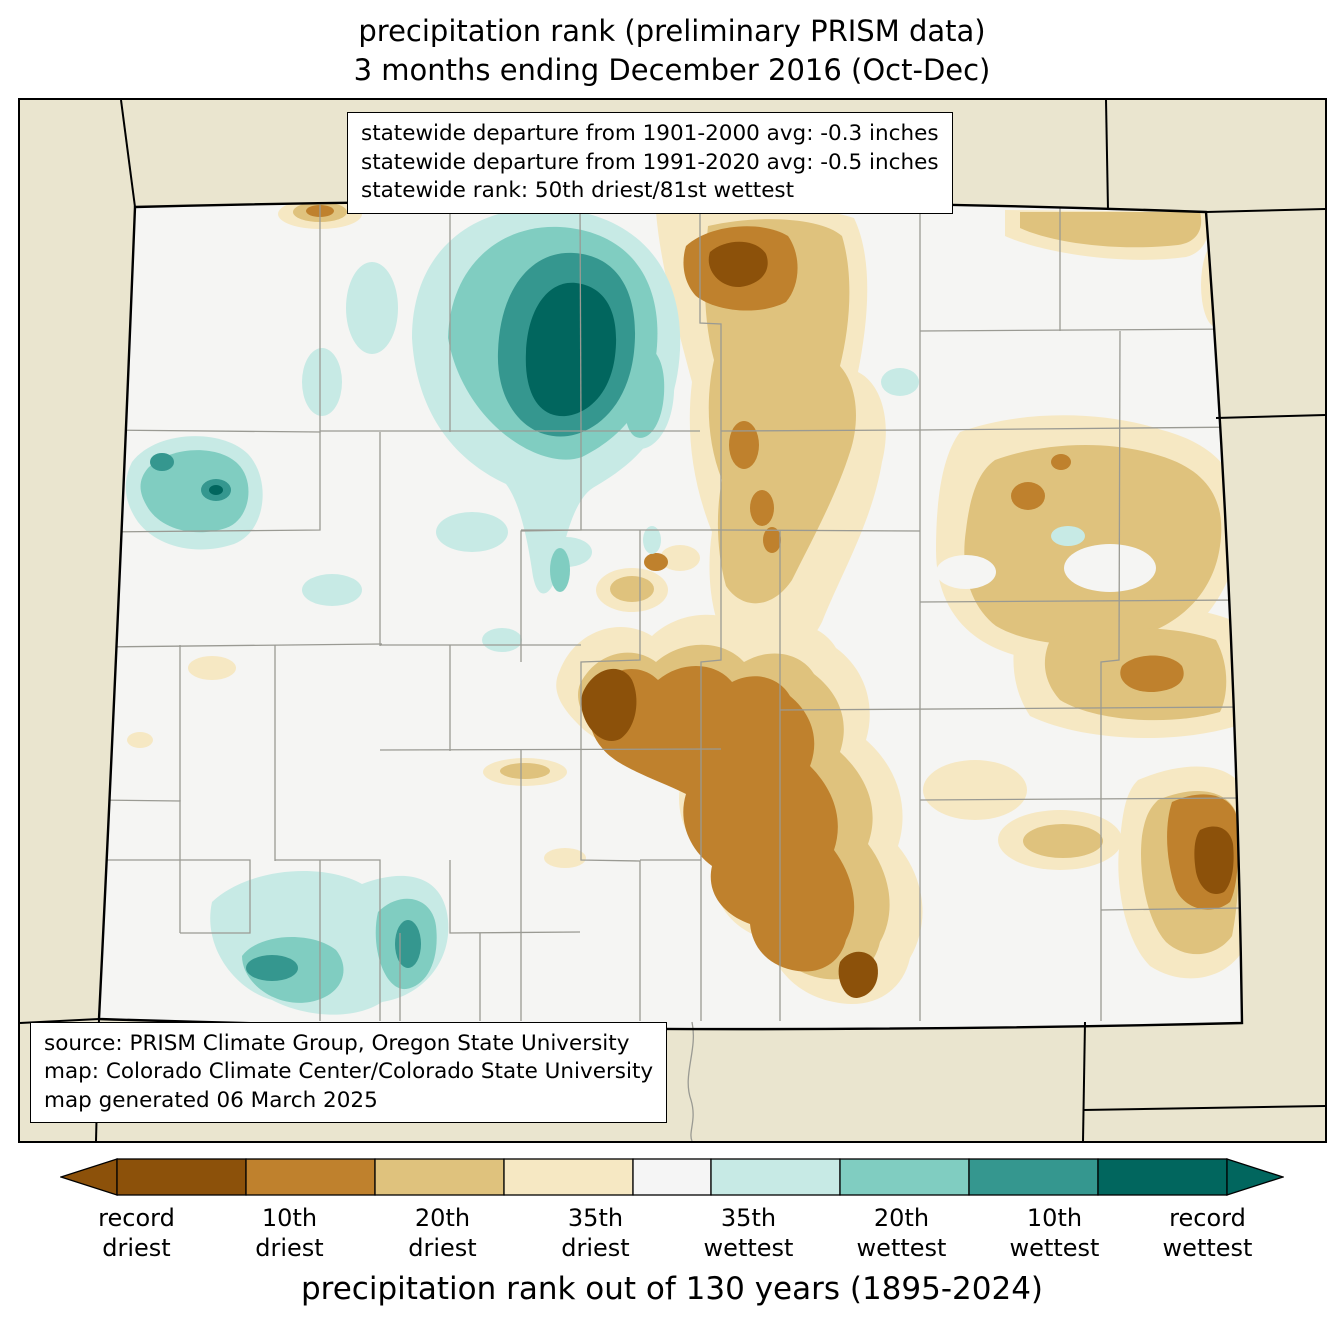 The height and width of the screenshot is (1332, 1344). What do you see at coordinates (211, 1100) in the screenshot?
I see `source-line-3: map generated 06 March 2025` at bounding box center [211, 1100].